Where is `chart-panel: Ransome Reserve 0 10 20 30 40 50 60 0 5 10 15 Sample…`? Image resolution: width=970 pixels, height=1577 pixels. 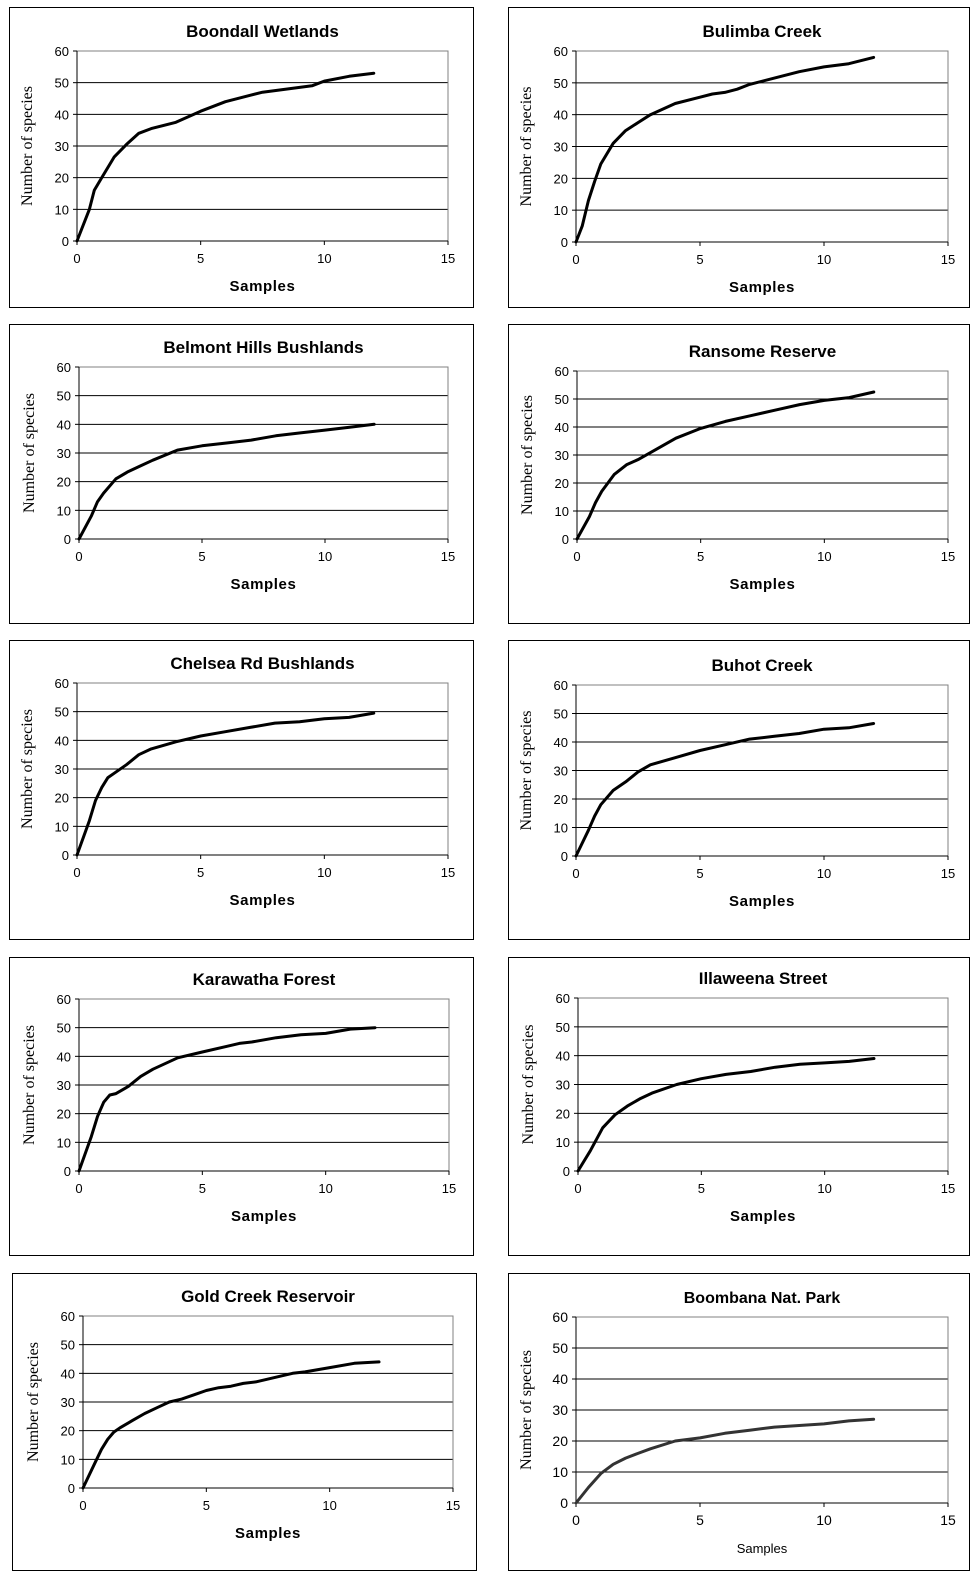 chart-panel: Ransome Reserve 0 10 20 30 40 50 60 0 5 10 15 Sample… is located at coordinates (739, 474).